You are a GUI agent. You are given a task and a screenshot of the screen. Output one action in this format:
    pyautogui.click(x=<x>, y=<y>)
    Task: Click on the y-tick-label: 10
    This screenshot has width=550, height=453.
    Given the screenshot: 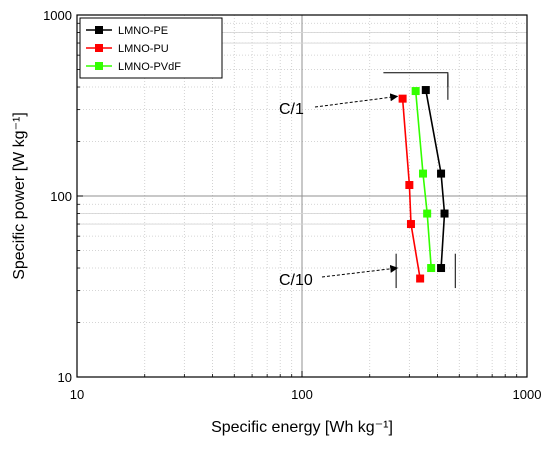 What is the action you would take?
    pyautogui.click(x=65, y=377)
    